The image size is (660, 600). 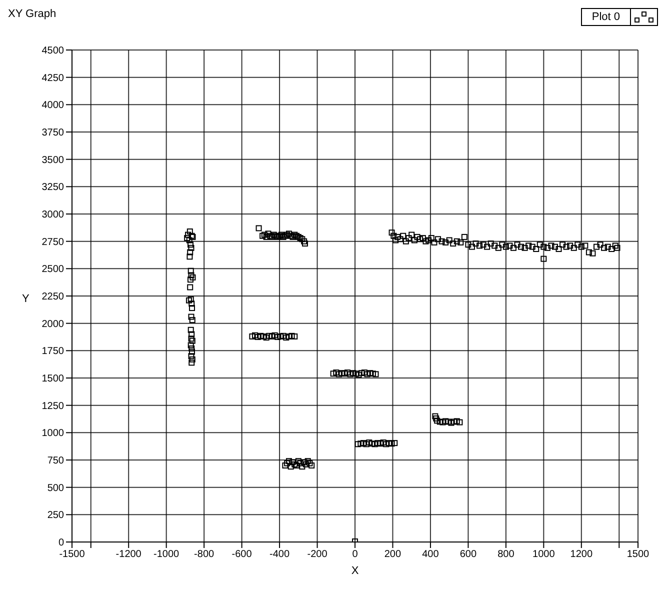 I want to click on x-tick-label: 0, so click(x=355, y=554).